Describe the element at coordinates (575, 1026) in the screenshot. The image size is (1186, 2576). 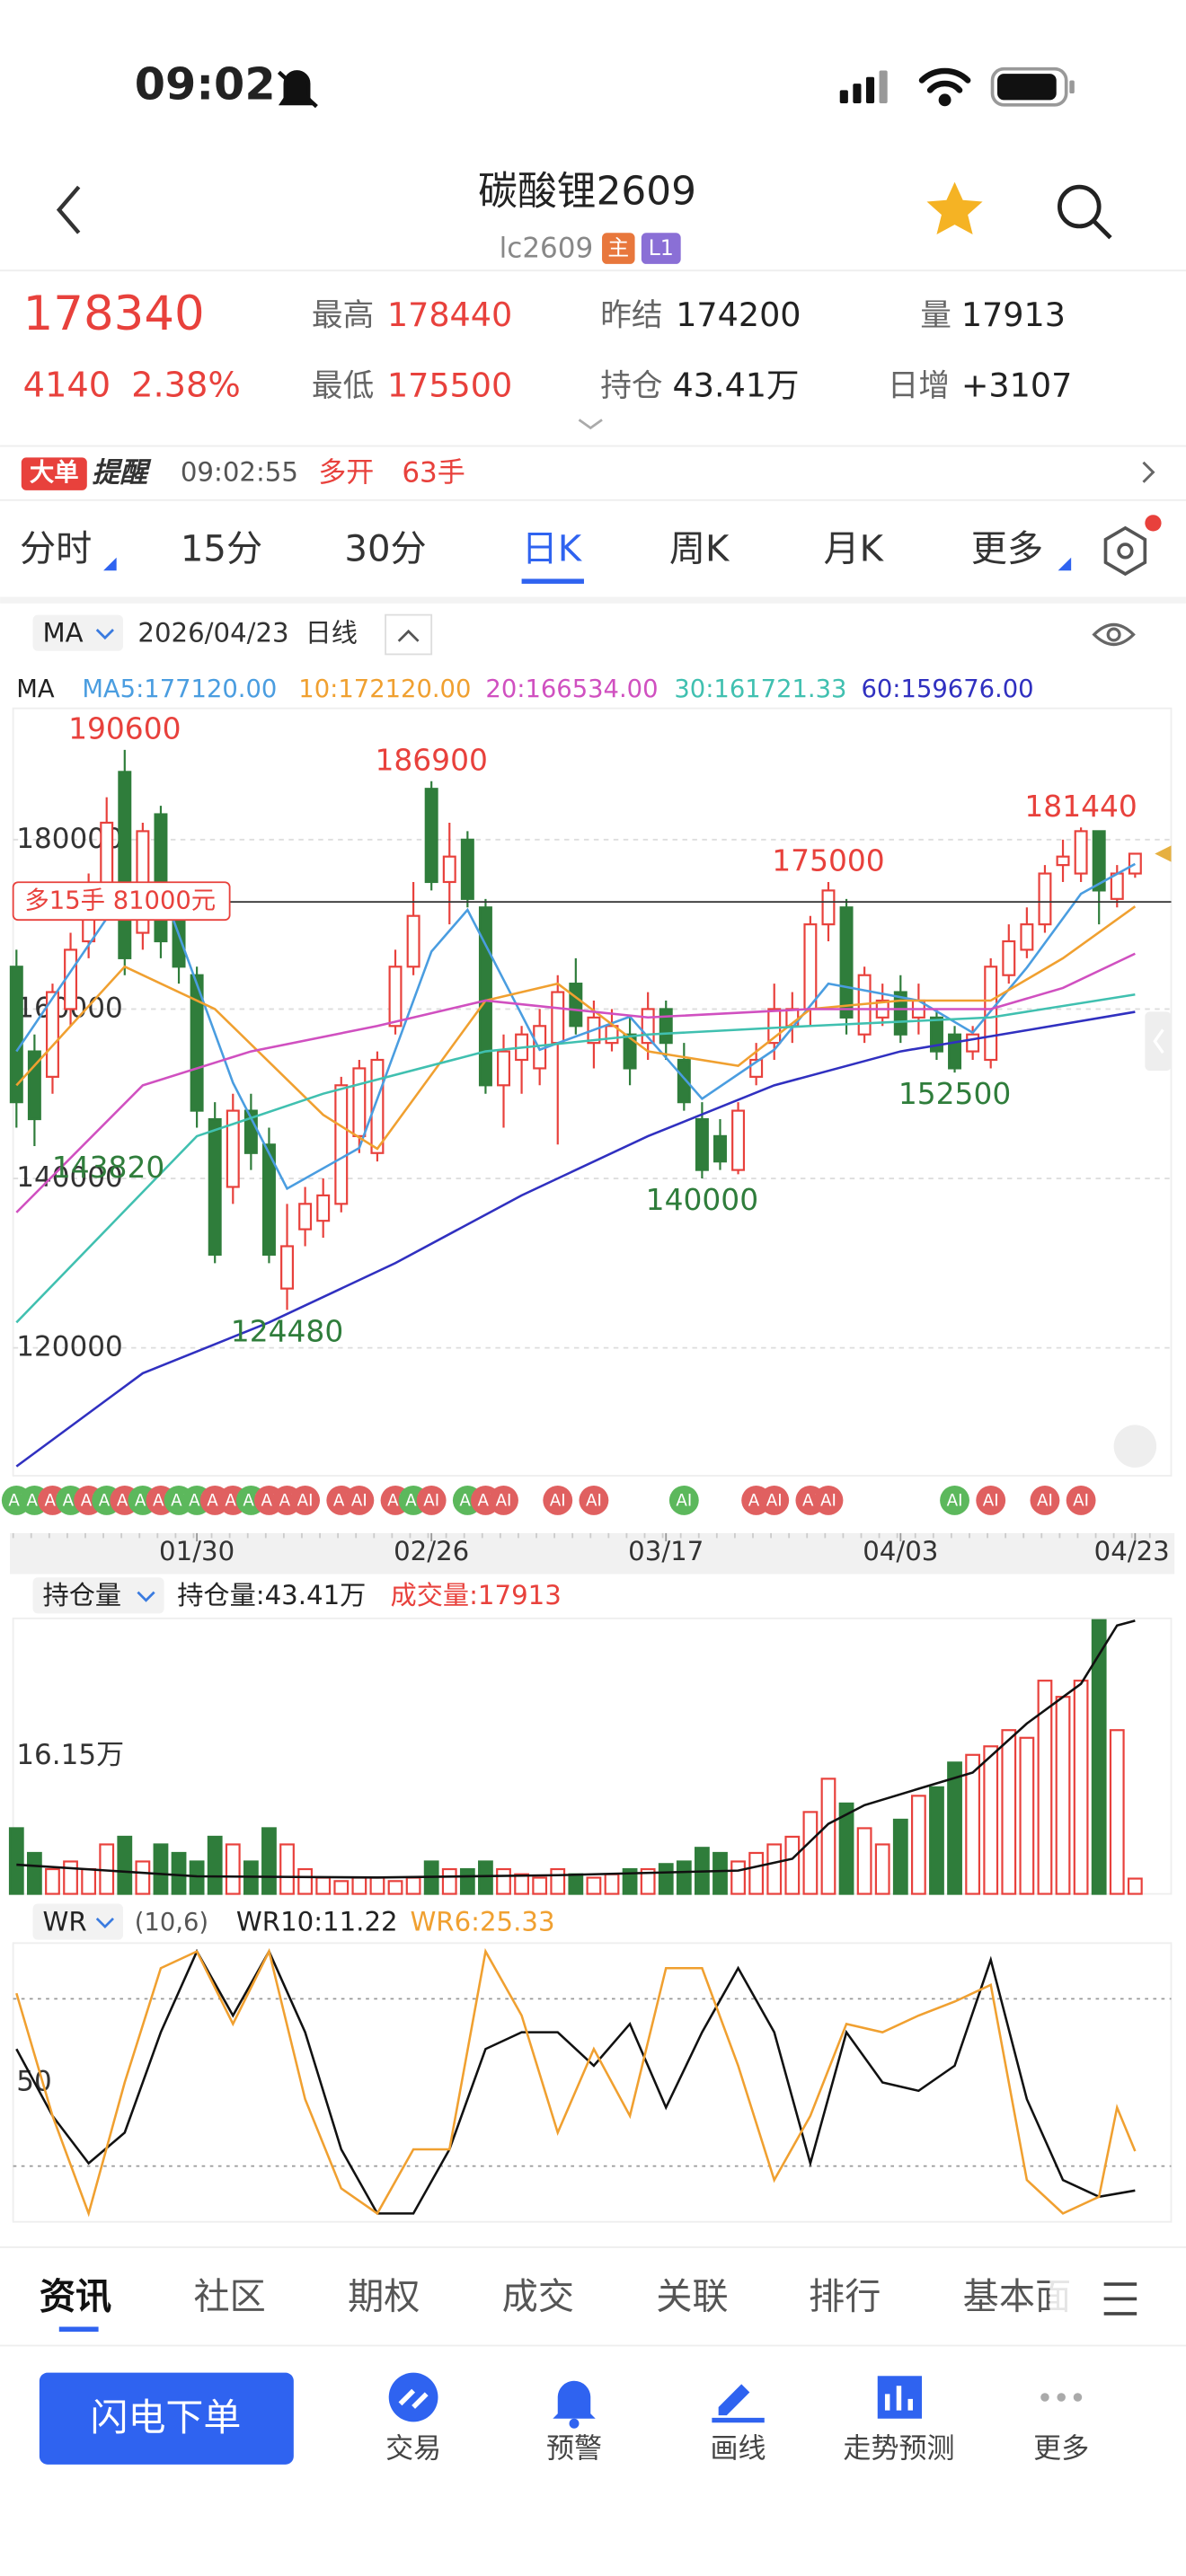
I see `indicator-line` at that location.